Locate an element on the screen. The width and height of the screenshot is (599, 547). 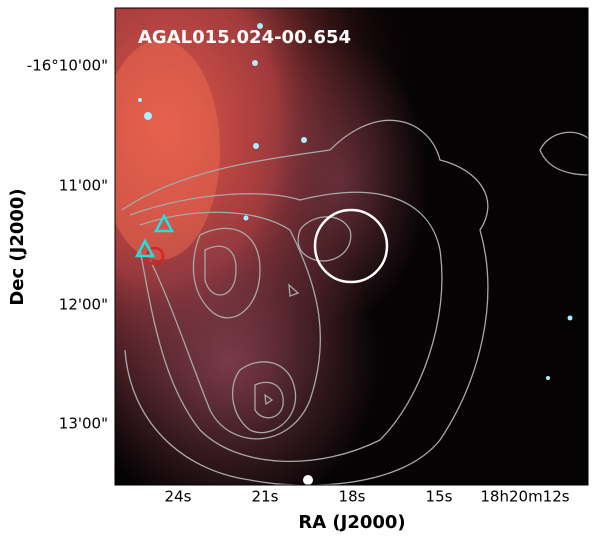
x-tick-label: 15s is located at coordinates (439, 497).